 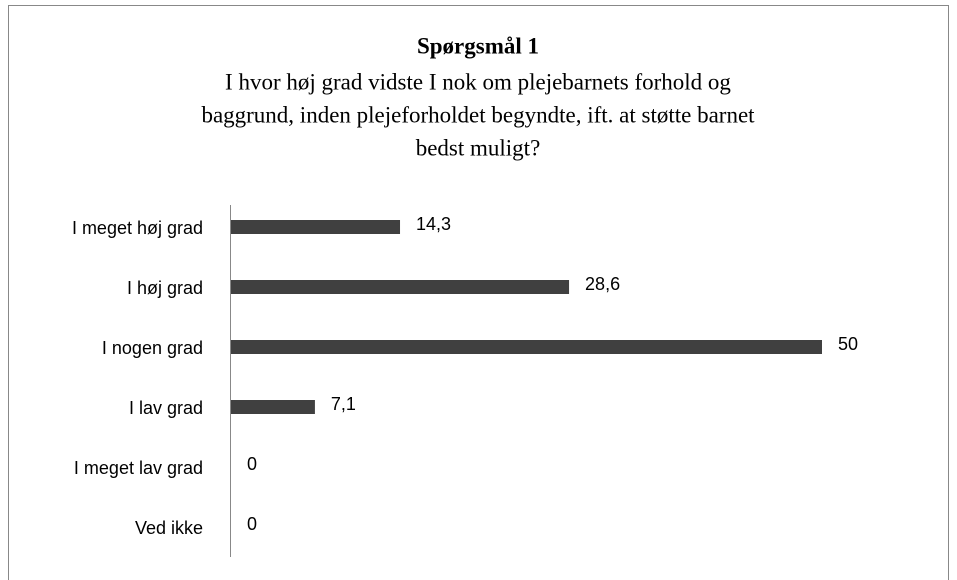 What do you see at coordinates (478, 147) in the screenshot?
I see `chart-subtitle: bedst muligt?` at bounding box center [478, 147].